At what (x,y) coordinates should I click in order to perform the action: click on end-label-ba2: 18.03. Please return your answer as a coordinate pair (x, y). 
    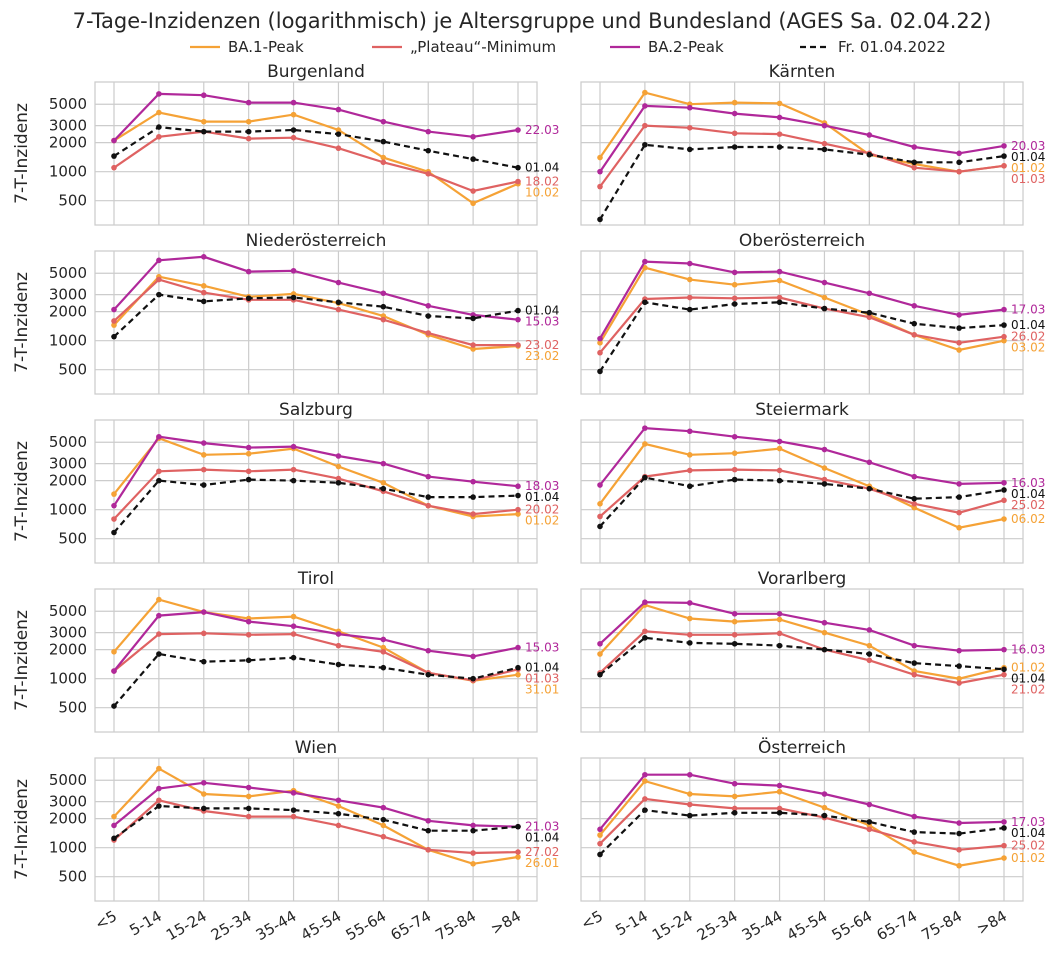
    Looking at the image, I should click on (542, 486).